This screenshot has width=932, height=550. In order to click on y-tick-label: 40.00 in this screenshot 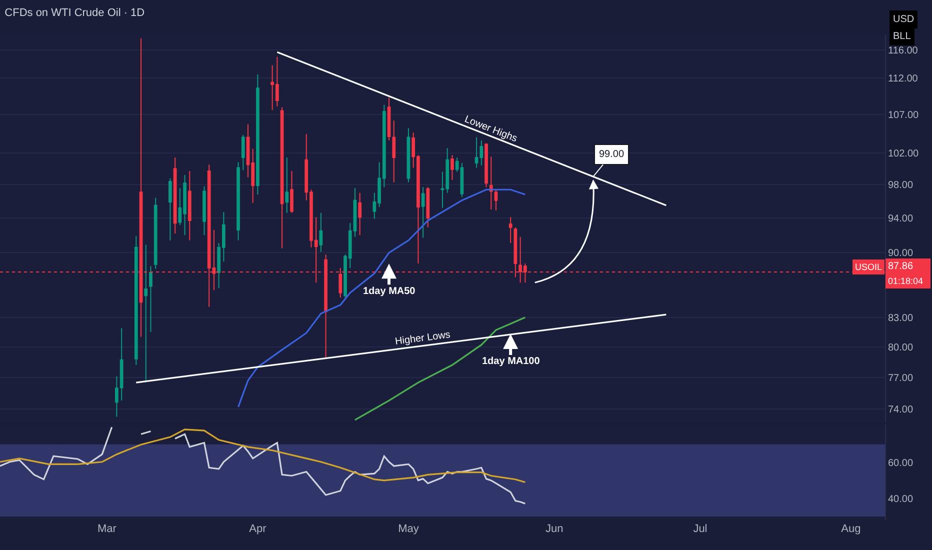, I will do `click(901, 499)`.